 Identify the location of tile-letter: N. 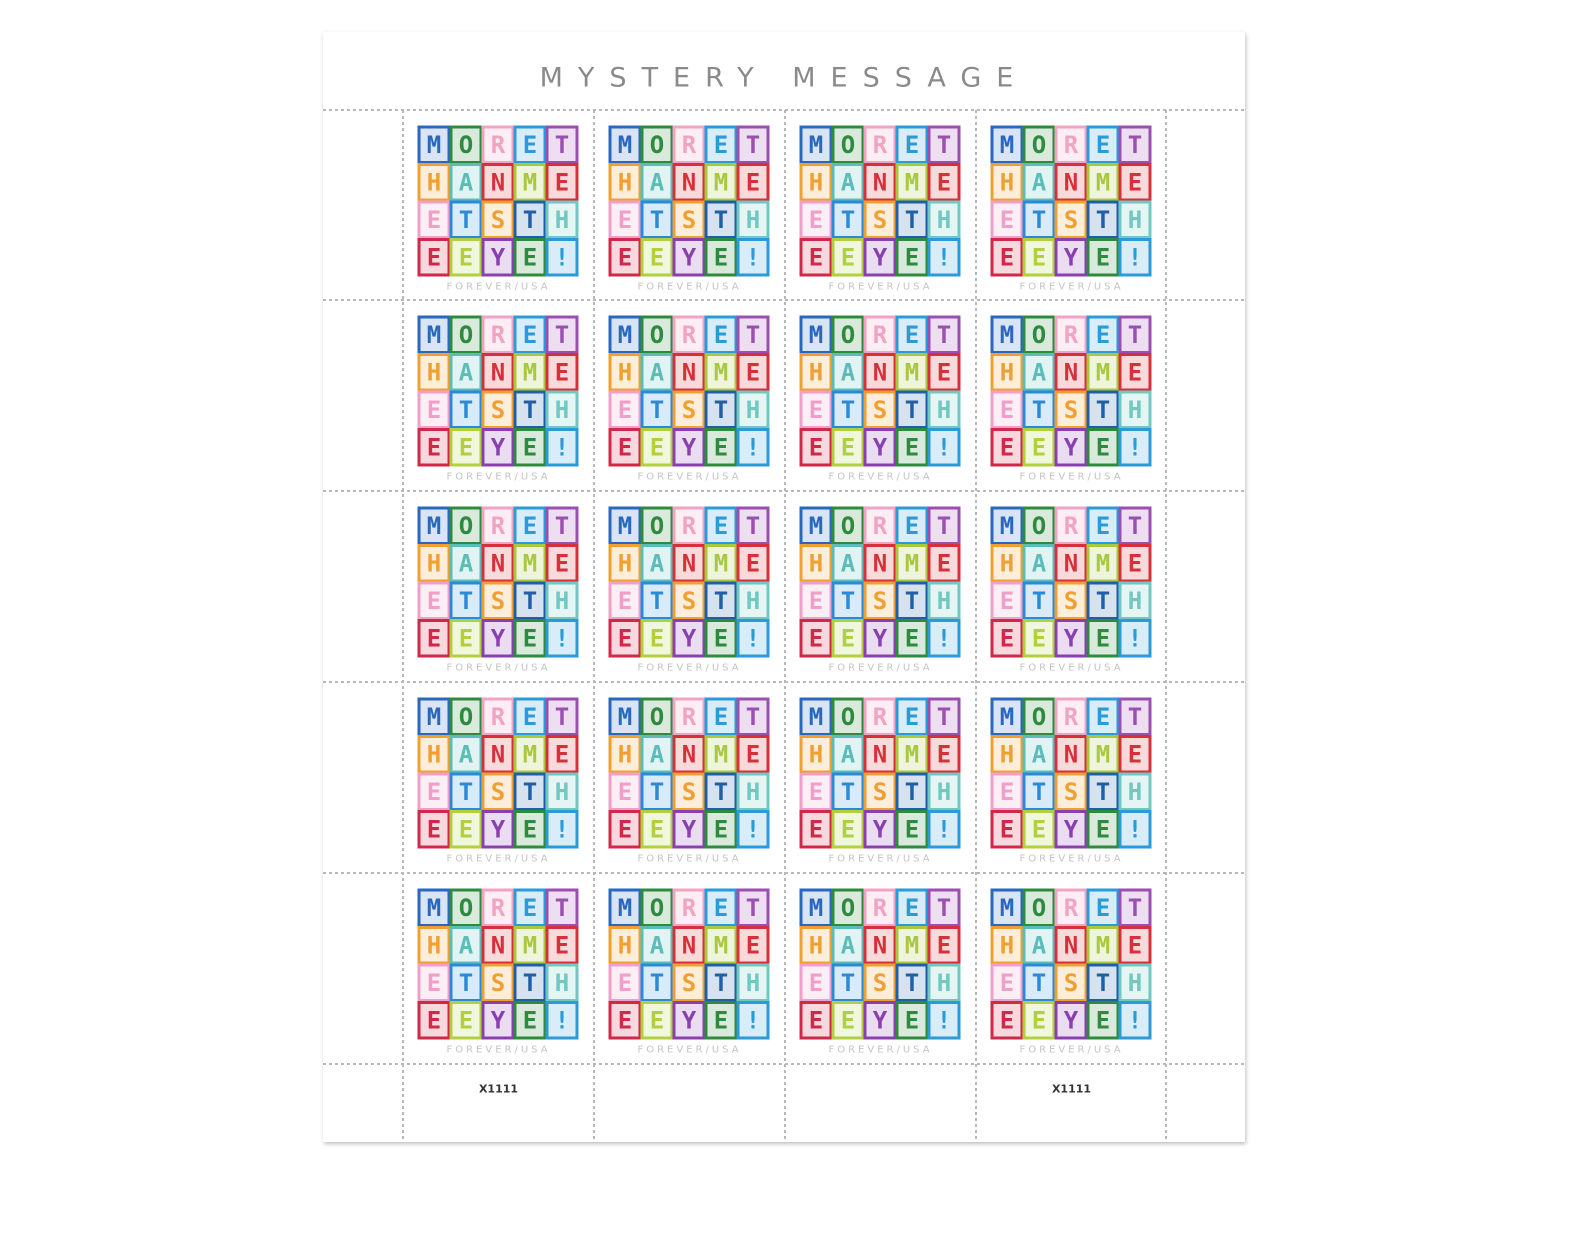
(880, 563).